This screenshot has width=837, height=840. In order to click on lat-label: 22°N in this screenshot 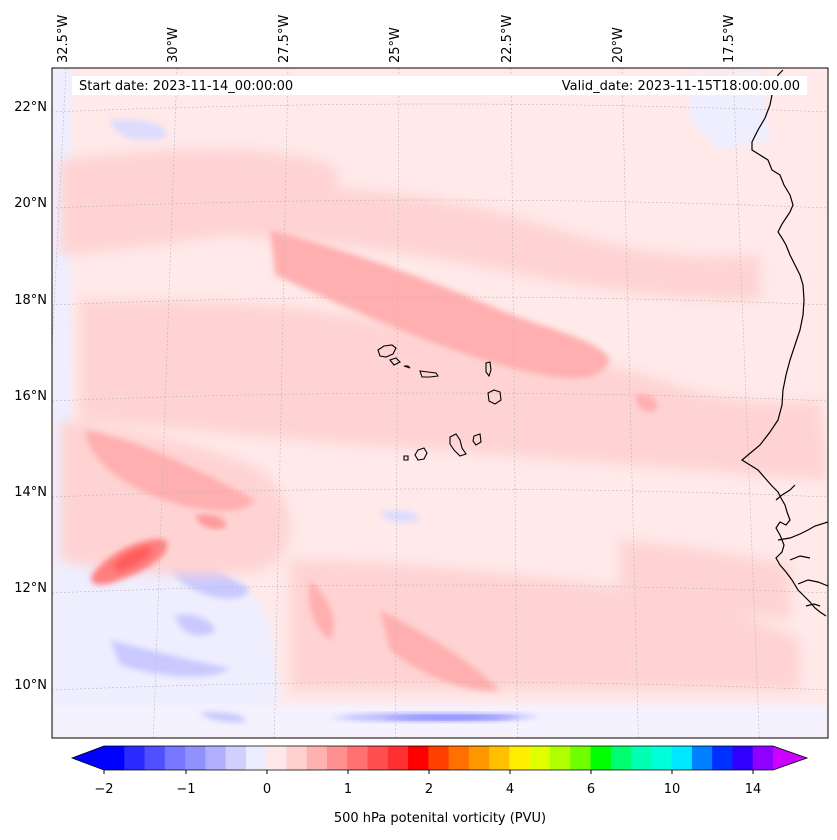, I will do `click(30, 107)`.